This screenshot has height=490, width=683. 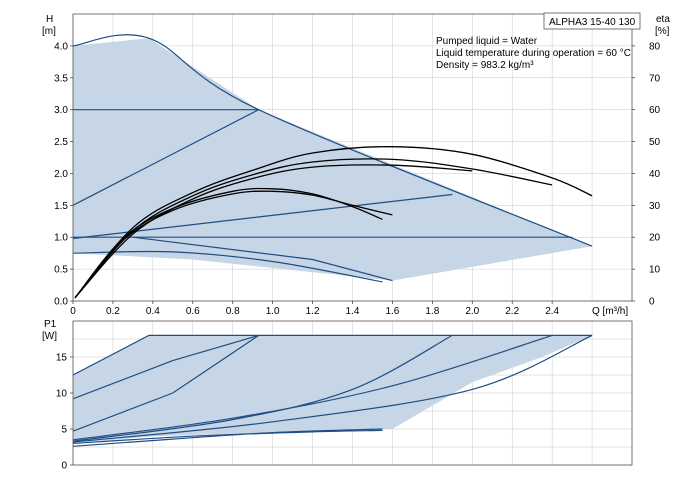 What do you see at coordinates (512, 311) in the screenshot?
I see `q-tick-label: 2.2` at bounding box center [512, 311].